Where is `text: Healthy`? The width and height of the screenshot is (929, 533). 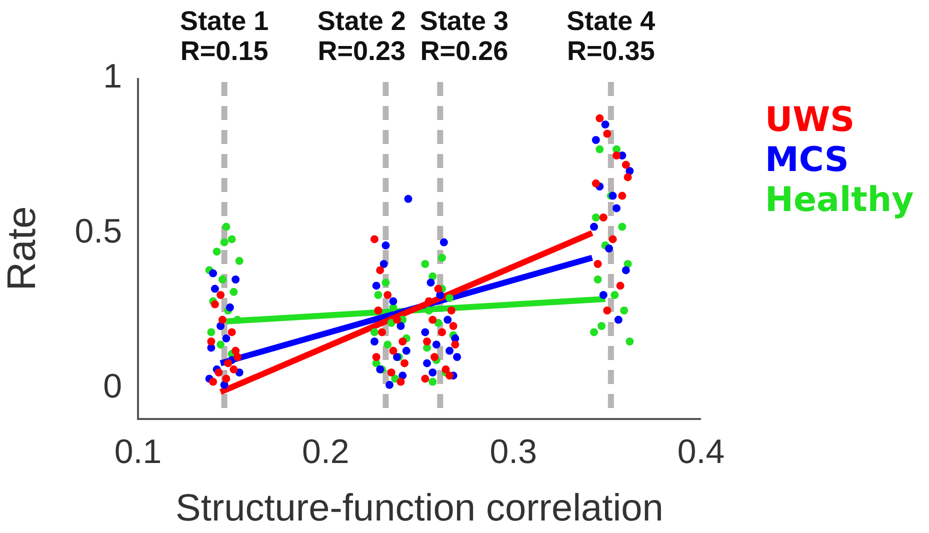
text: Healthy is located at coordinates (839, 200).